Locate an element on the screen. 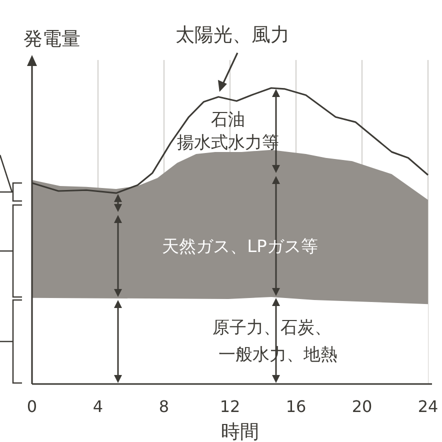 This screenshot has width=442, height=442. x-tick-label: 24 is located at coordinates (428, 406).